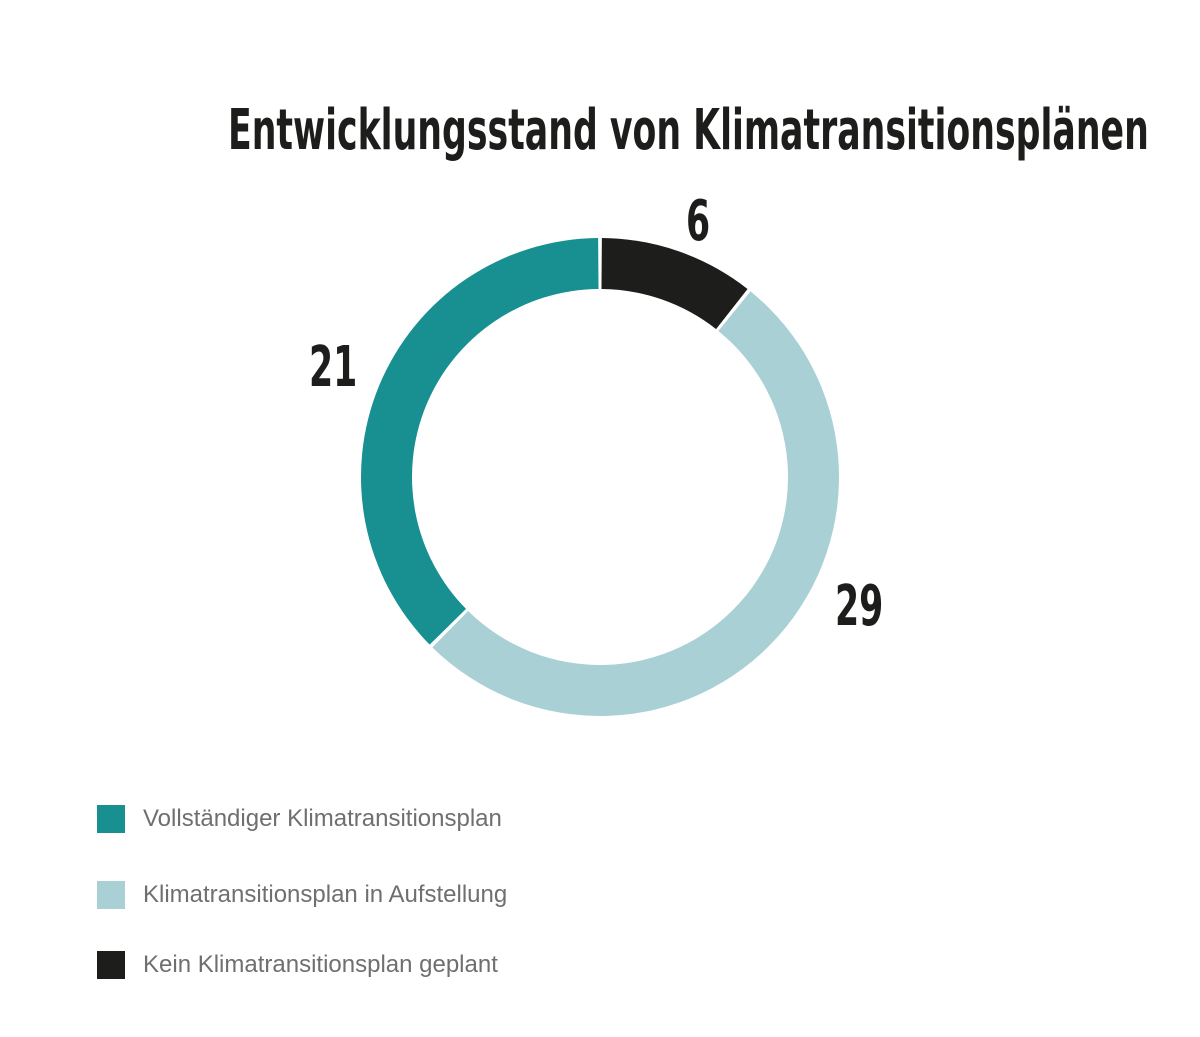 The image size is (1200, 1037). I want to click on value-label-complete: 21, so click(333, 367).